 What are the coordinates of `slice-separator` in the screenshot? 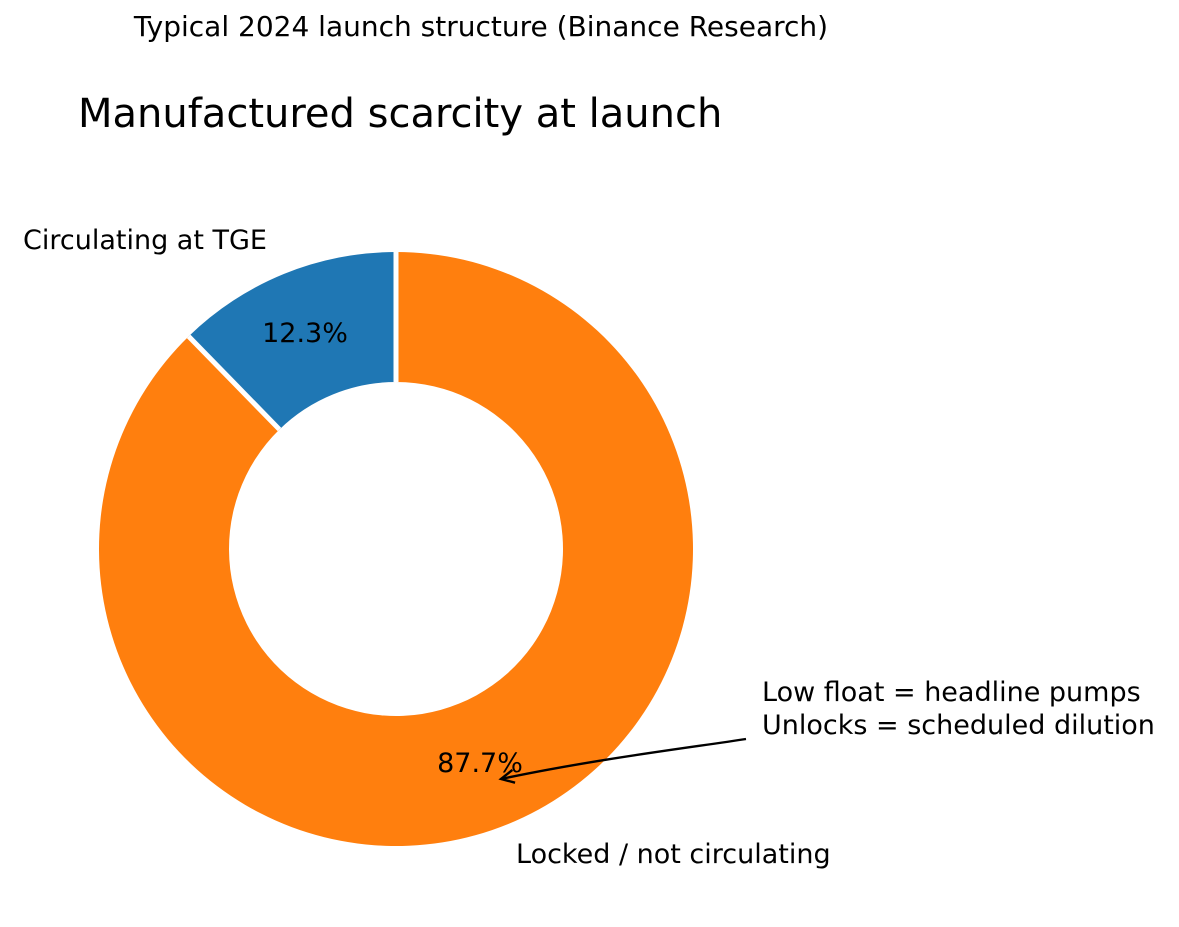 It's located at (234, 383).